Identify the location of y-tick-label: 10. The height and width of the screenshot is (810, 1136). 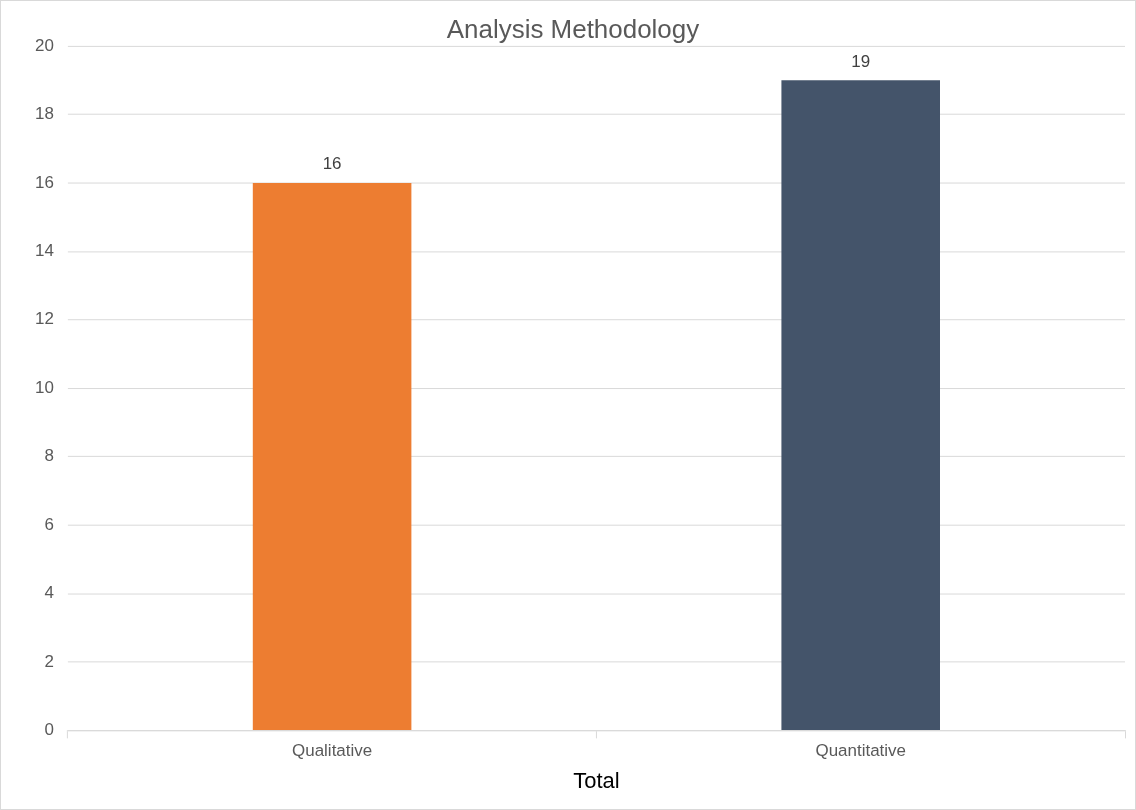
(44, 387).